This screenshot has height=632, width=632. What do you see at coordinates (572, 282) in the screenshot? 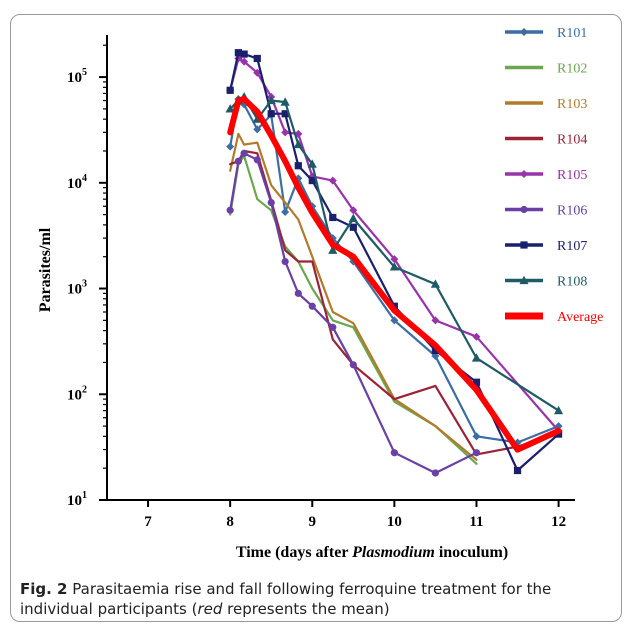
I see `legend-label: R108` at bounding box center [572, 282].